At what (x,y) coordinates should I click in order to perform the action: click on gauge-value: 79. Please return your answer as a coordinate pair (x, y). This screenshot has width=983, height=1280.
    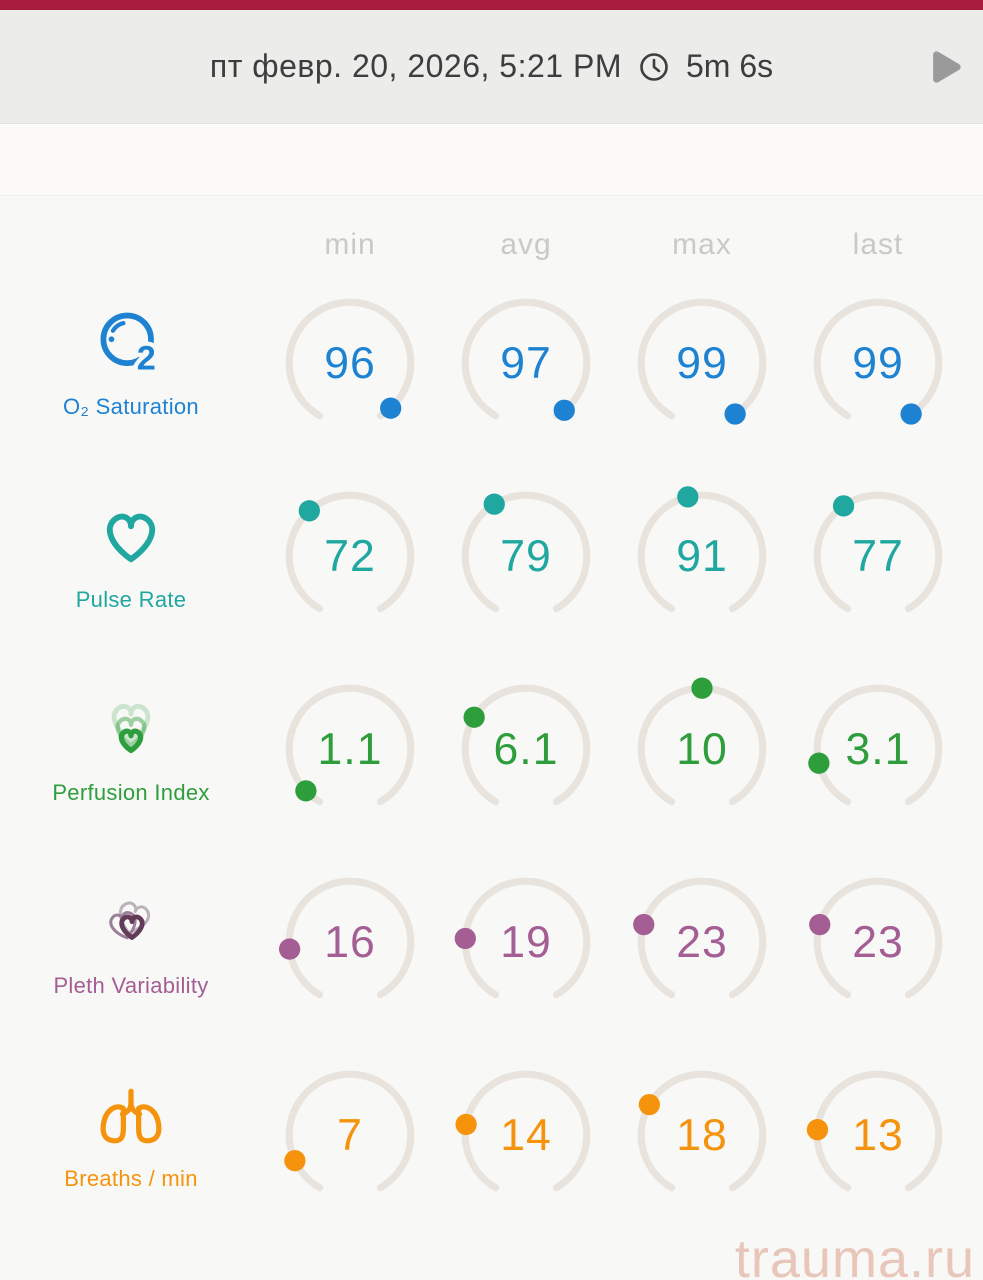
    Looking at the image, I should click on (526, 556).